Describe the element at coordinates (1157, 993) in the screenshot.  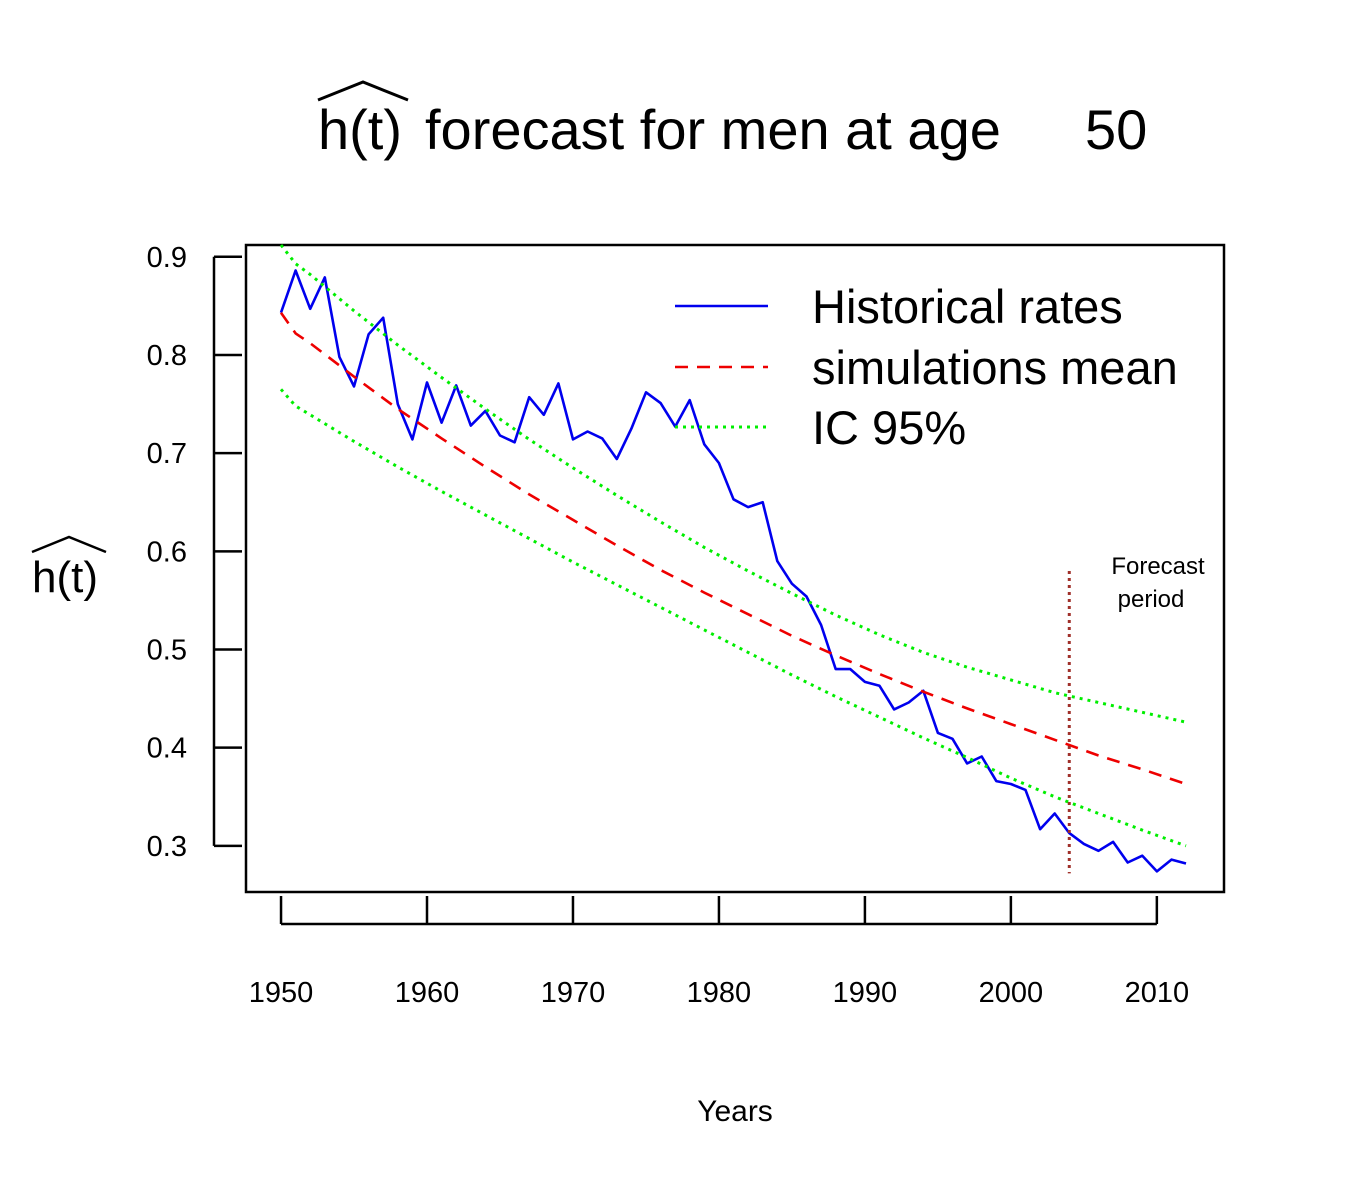
I see `x-tick-label: 2010` at that location.